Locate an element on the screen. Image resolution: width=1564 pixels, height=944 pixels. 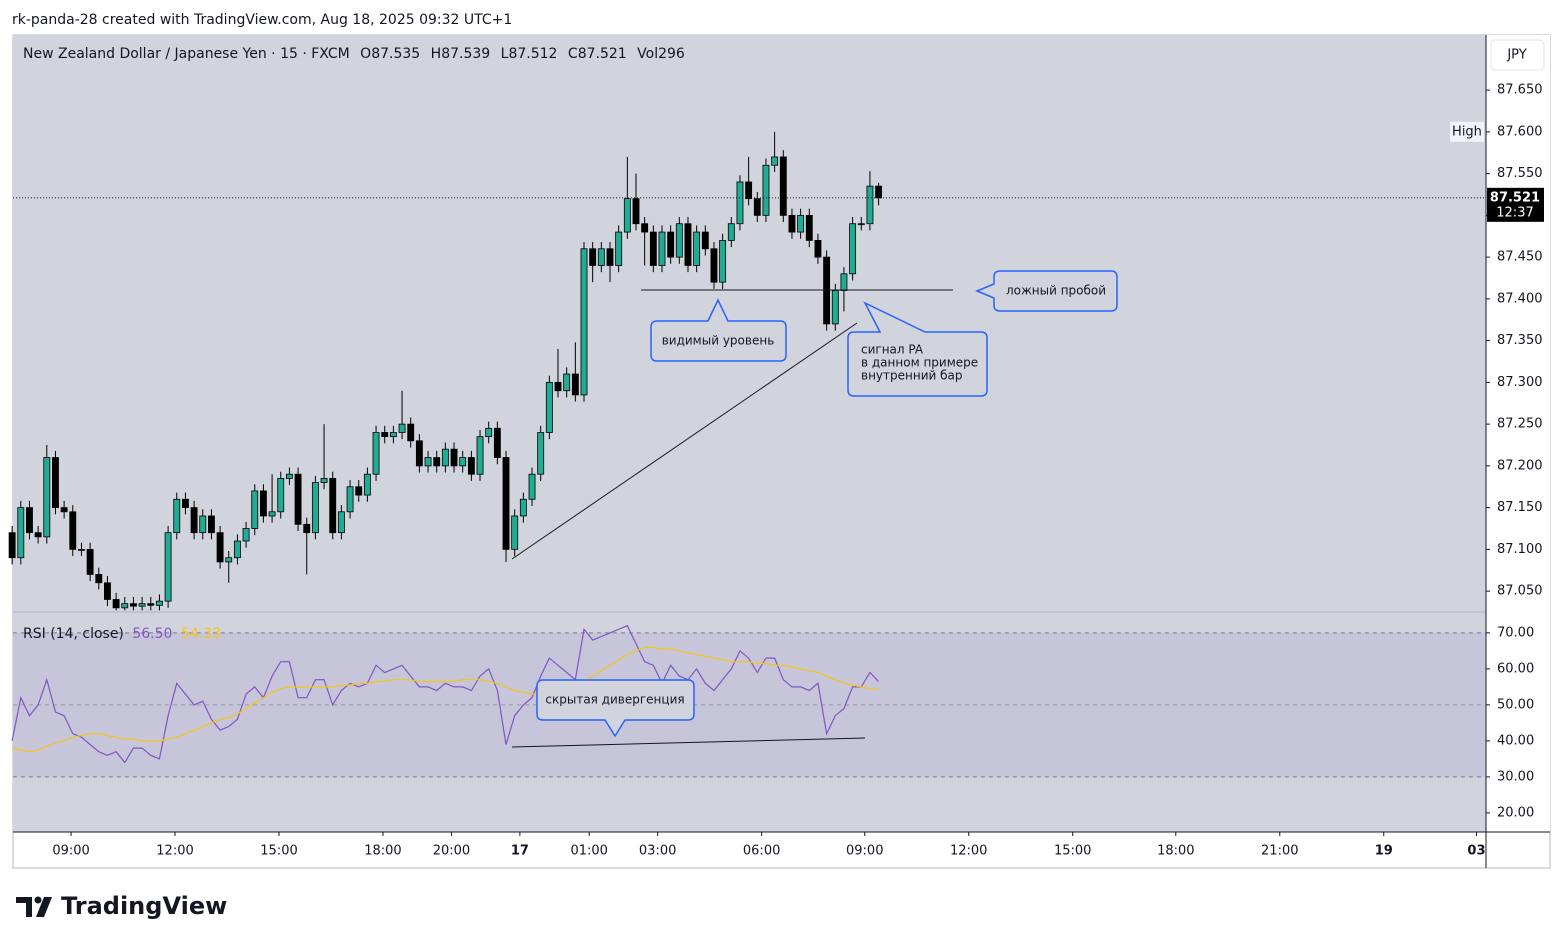
y-tick-label: 87.250 is located at coordinates (1520, 424).